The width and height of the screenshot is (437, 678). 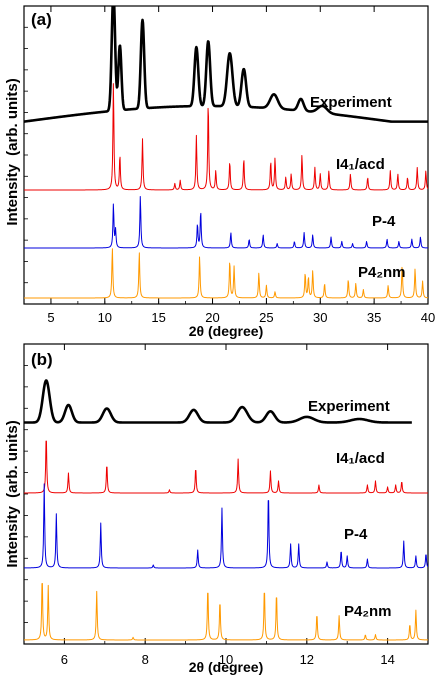 I want to click on x-tick-label: 5, so click(x=50, y=317).